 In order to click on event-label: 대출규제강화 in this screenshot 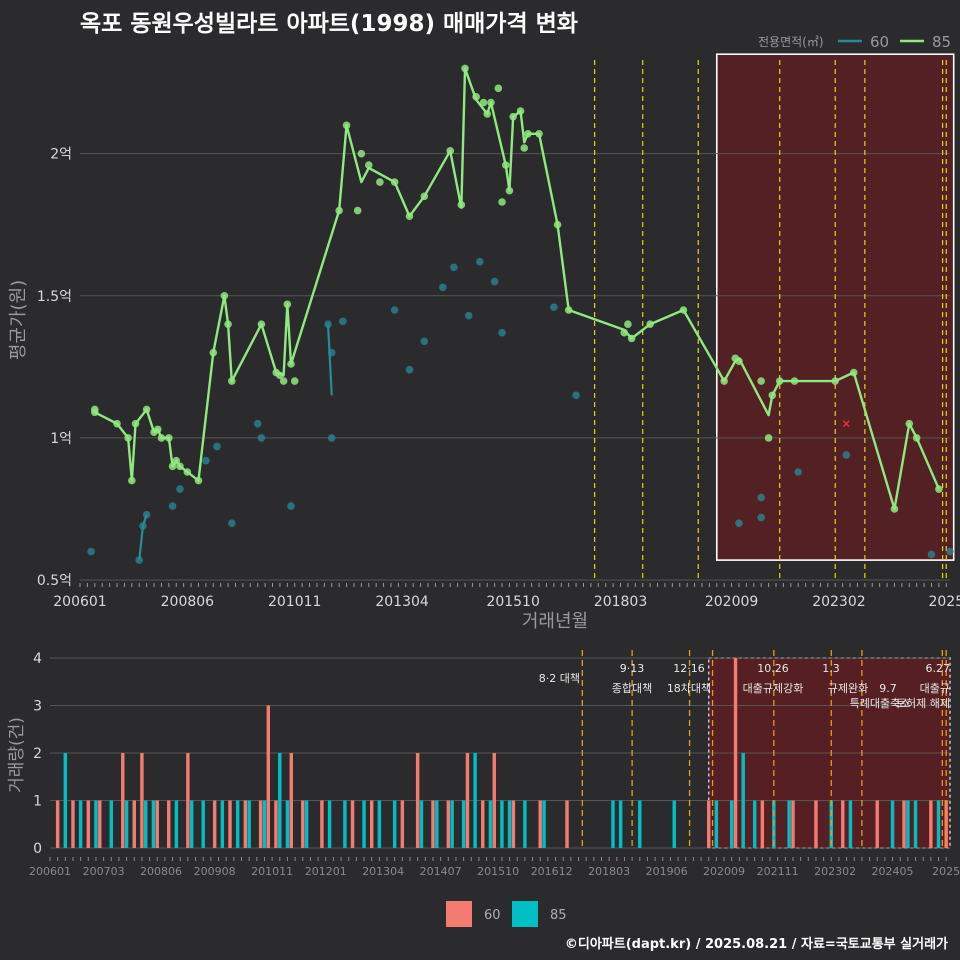, I will do `click(773, 688)`.